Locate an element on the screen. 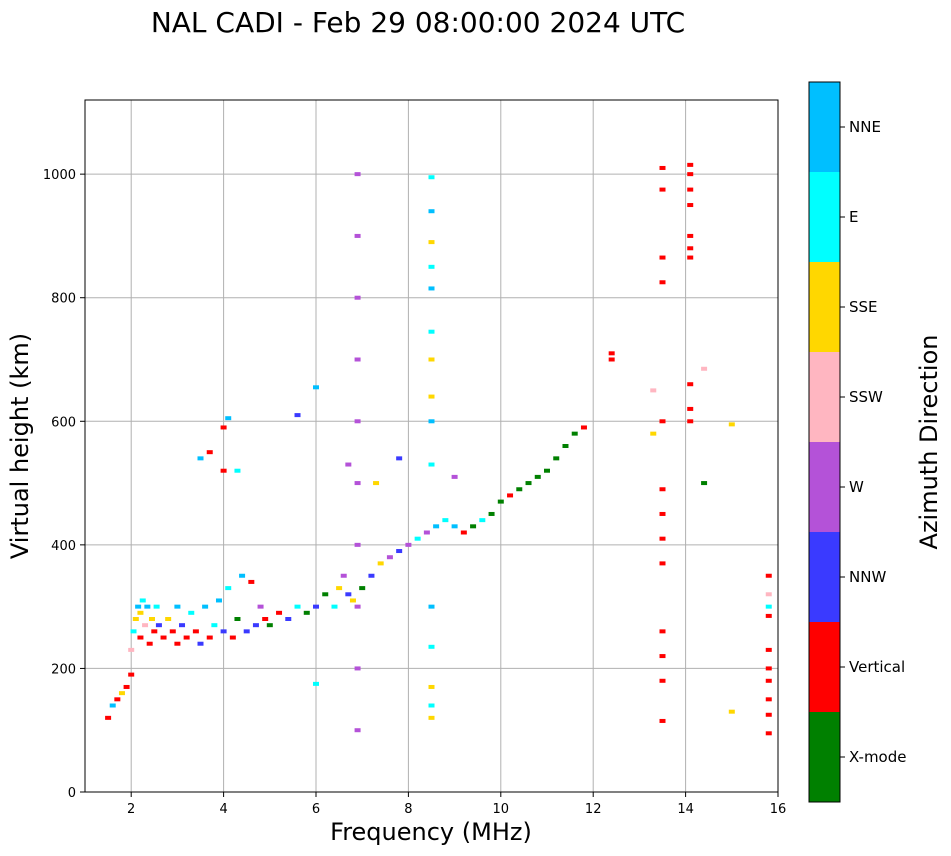  colorbar-tick-label: W is located at coordinates (856, 487).